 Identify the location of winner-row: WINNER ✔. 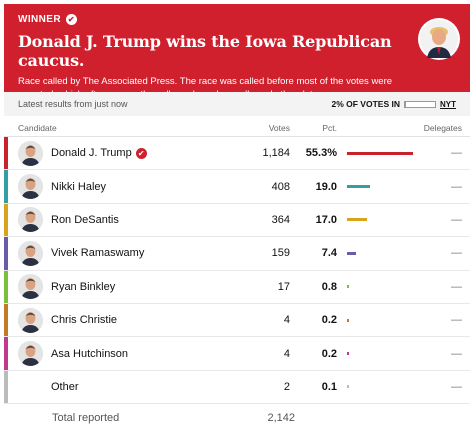
(237, 19).